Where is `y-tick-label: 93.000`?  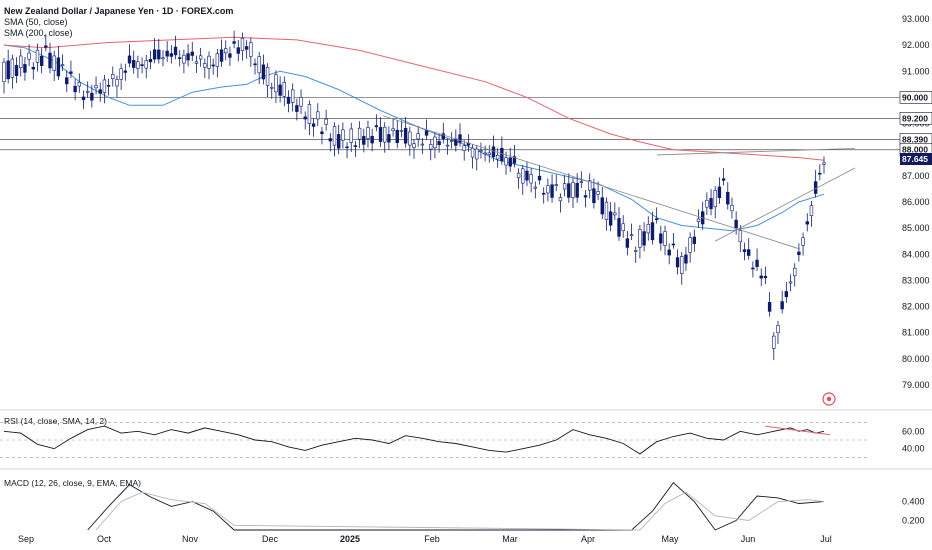
y-tick-label: 93.000 is located at coordinates (916, 19).